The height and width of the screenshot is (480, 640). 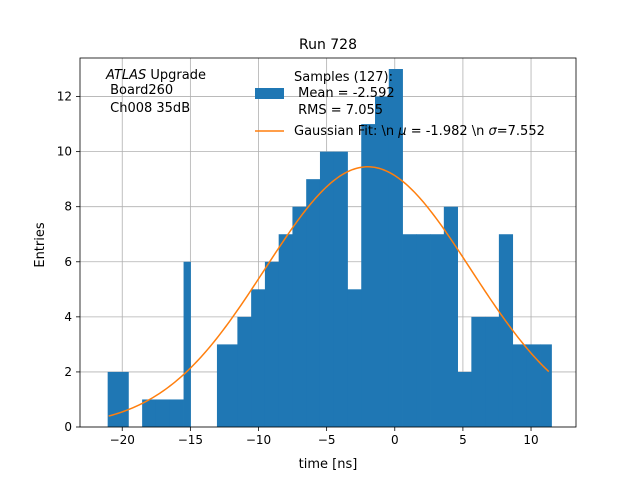 I want to click on y-tick-label: 10, so click(x=64, y=152).